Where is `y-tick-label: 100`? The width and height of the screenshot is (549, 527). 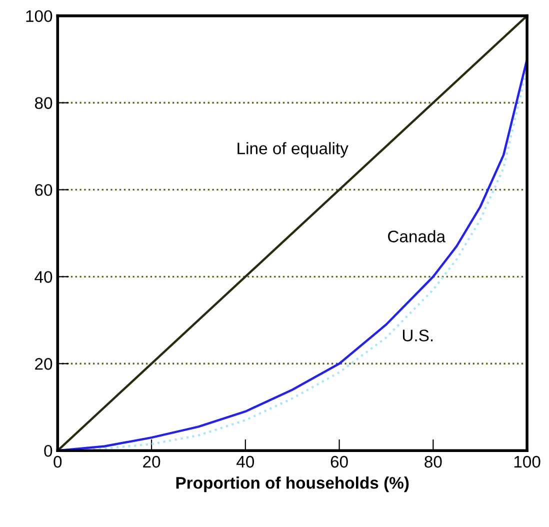
y-tick-label: 100 is located at coordinates (39, 16).